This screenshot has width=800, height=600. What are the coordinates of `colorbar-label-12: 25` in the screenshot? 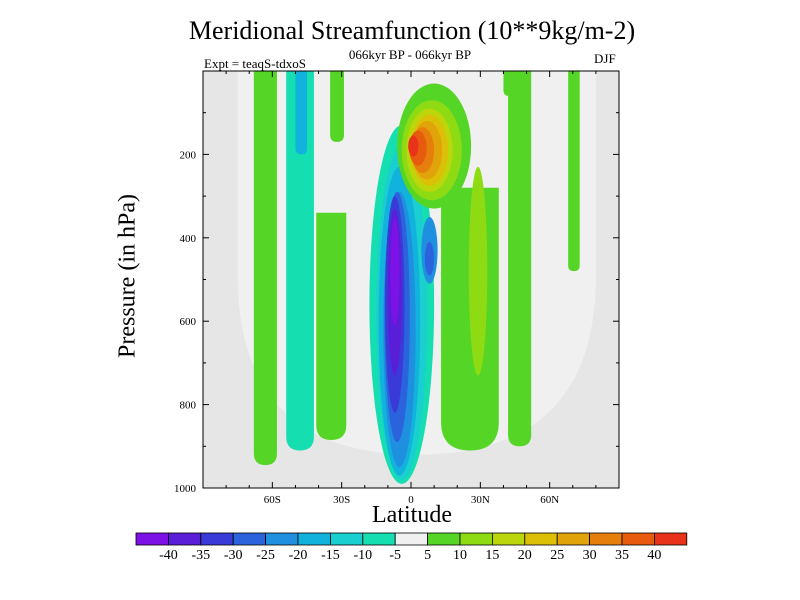 It's located at (557, 555).